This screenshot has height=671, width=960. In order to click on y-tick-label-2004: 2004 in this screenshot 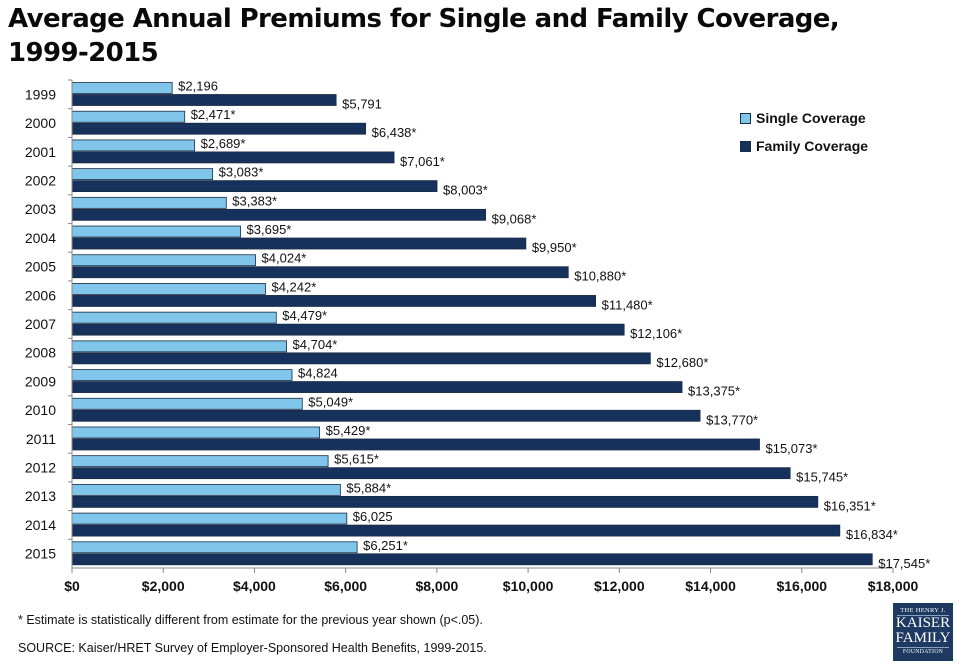, I will do `click(40, 238)`.